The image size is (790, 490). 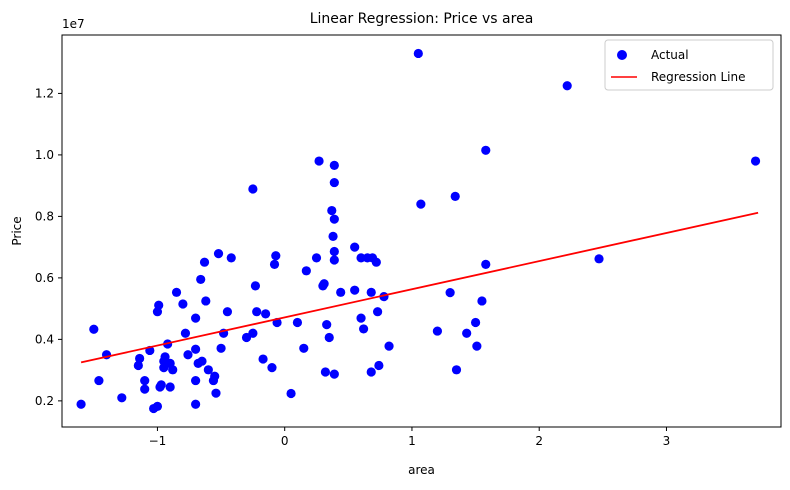 I want to click on y-tick-label: 0.2, so click(x=44, y=401).